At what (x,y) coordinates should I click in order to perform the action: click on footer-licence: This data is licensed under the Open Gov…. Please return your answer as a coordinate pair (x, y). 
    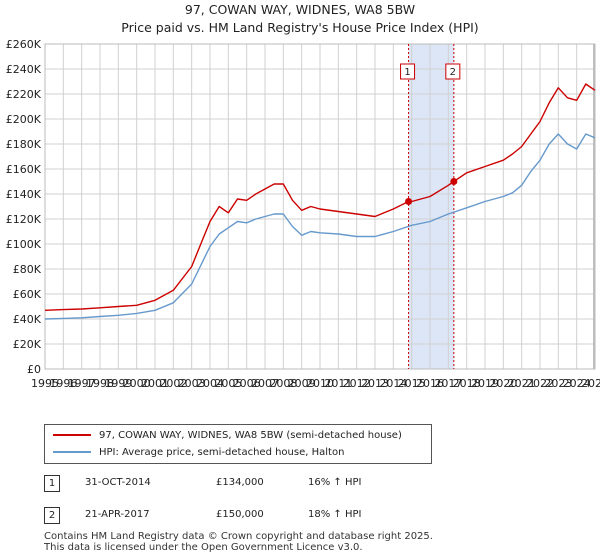
    Looking at the image, I should click on (203, 547).